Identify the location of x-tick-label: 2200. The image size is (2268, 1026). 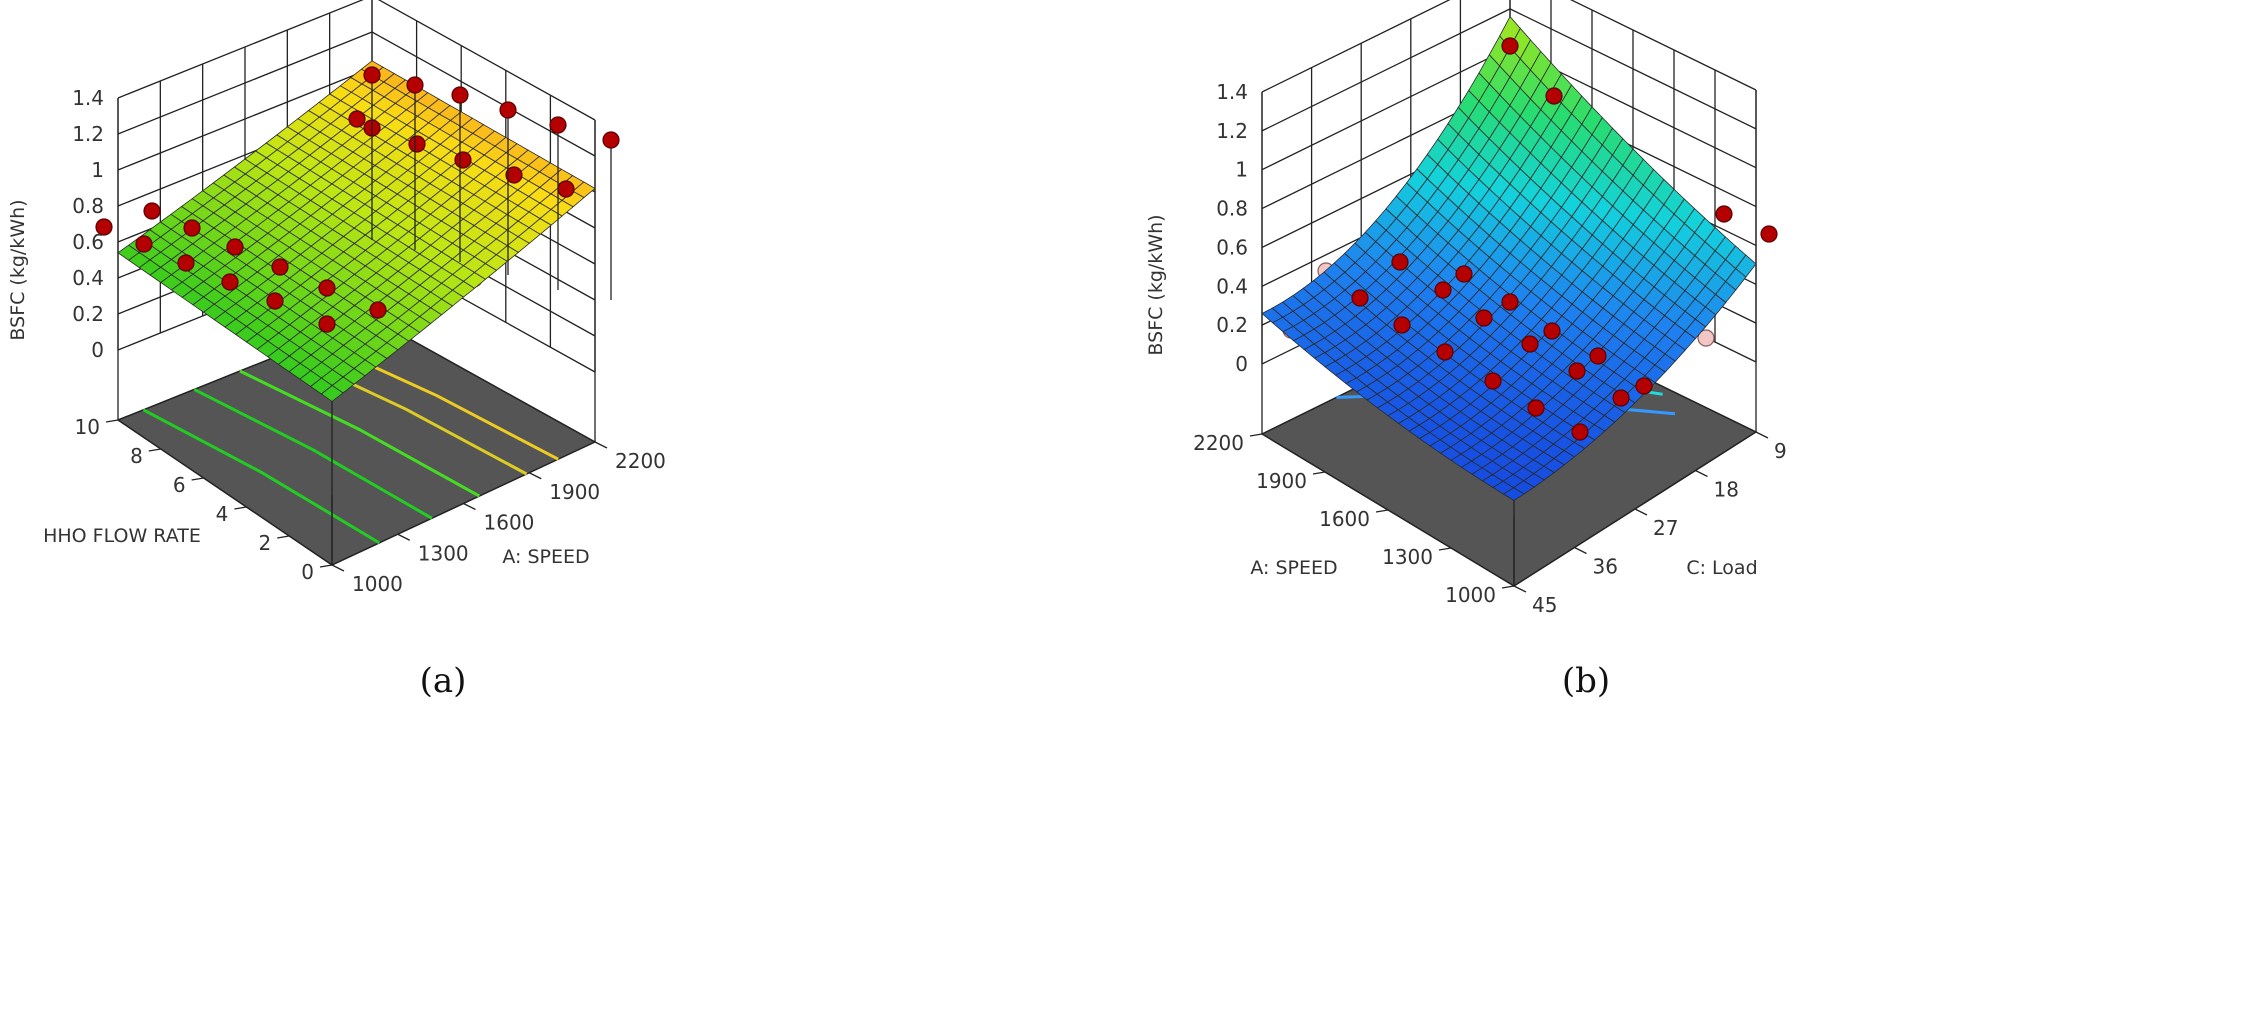
(640, 461).